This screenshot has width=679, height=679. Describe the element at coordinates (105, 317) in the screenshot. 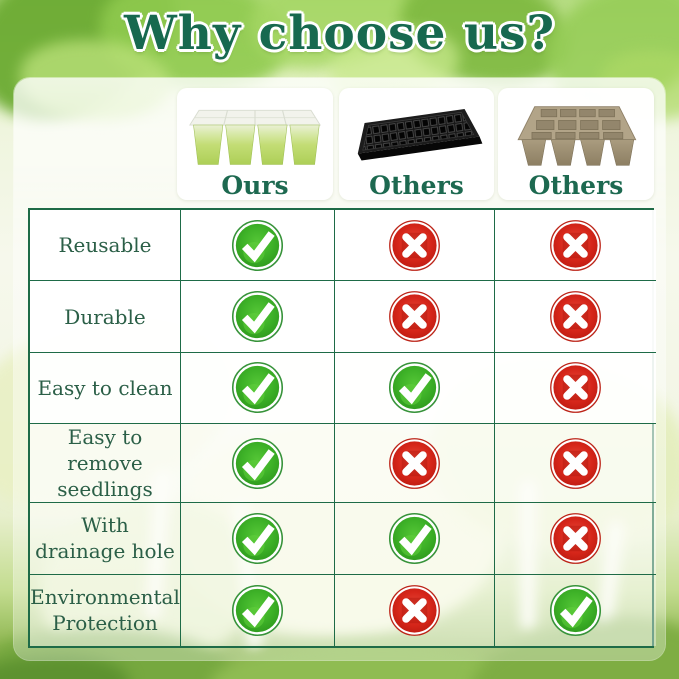

I see `feature-label-durable: Durable` at that location.